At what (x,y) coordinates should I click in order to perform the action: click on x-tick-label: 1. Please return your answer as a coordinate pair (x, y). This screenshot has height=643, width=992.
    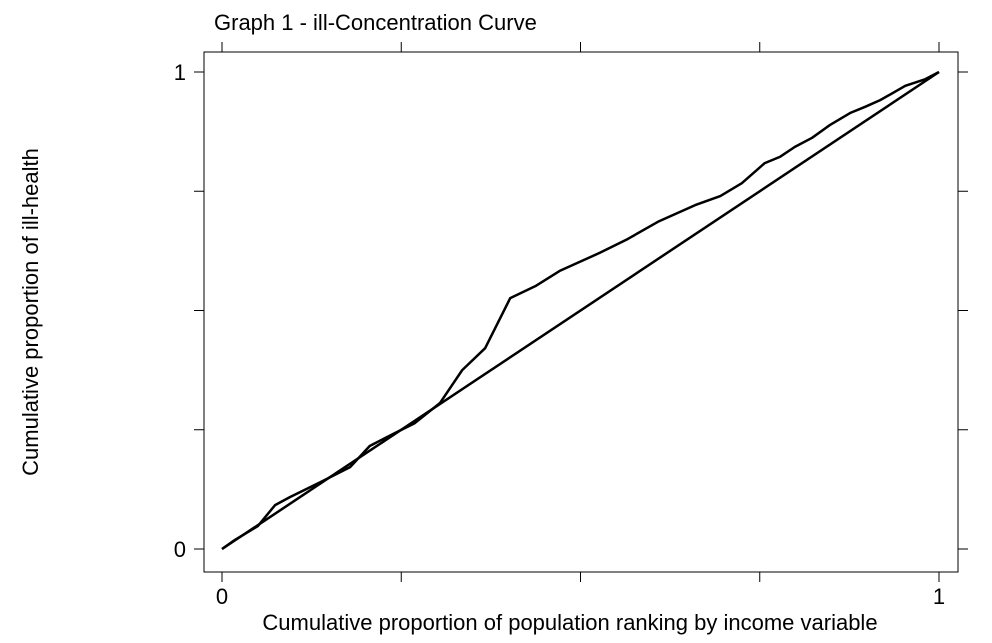
    Looking at the image, I should click on (939, 596).